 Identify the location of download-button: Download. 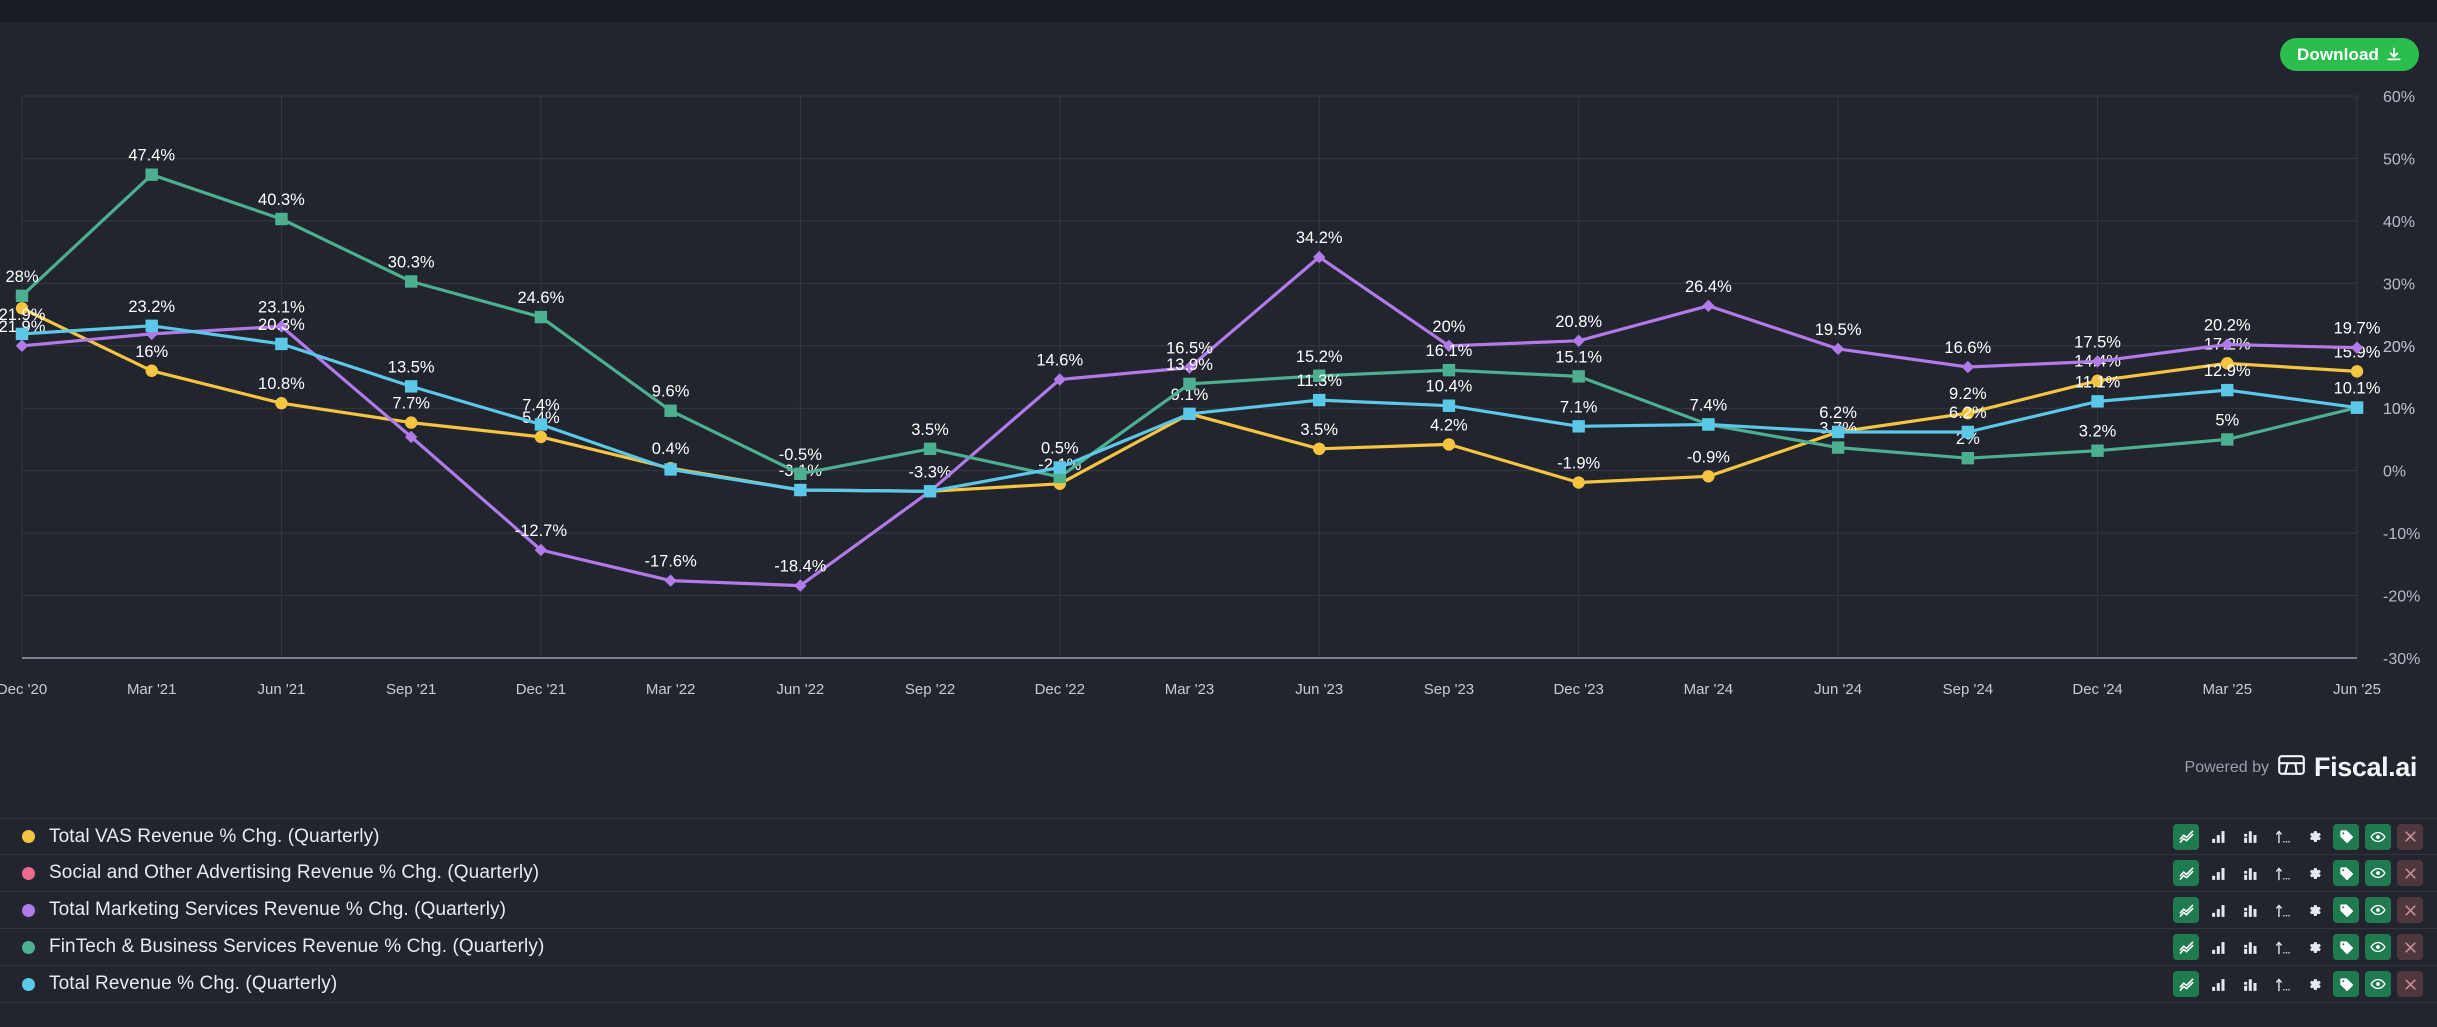
(2349, 54).